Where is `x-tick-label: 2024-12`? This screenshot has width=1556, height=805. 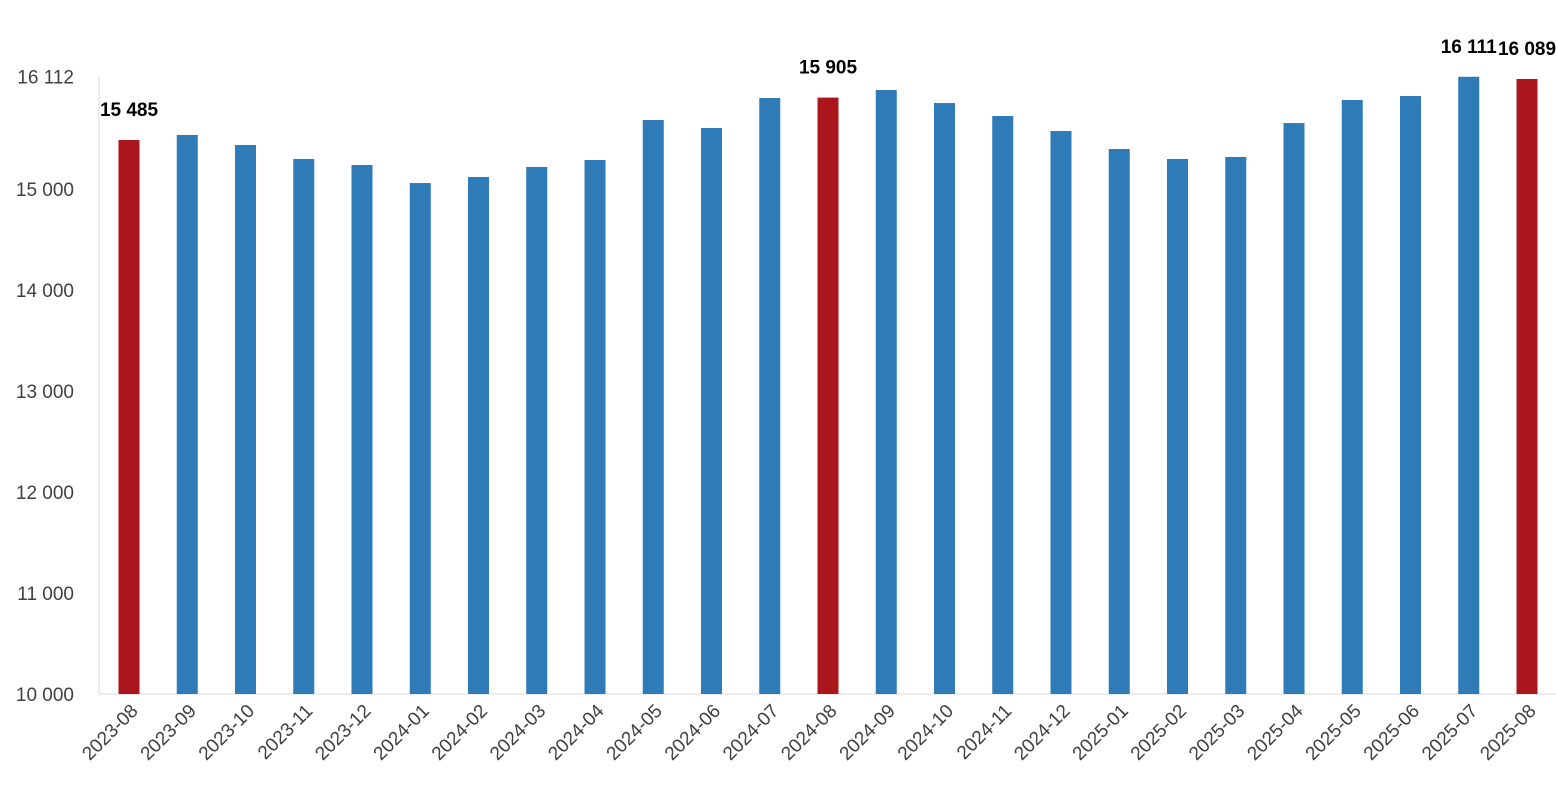 x-tick-label: 2024-12 is located at coordinates (1042, 733).